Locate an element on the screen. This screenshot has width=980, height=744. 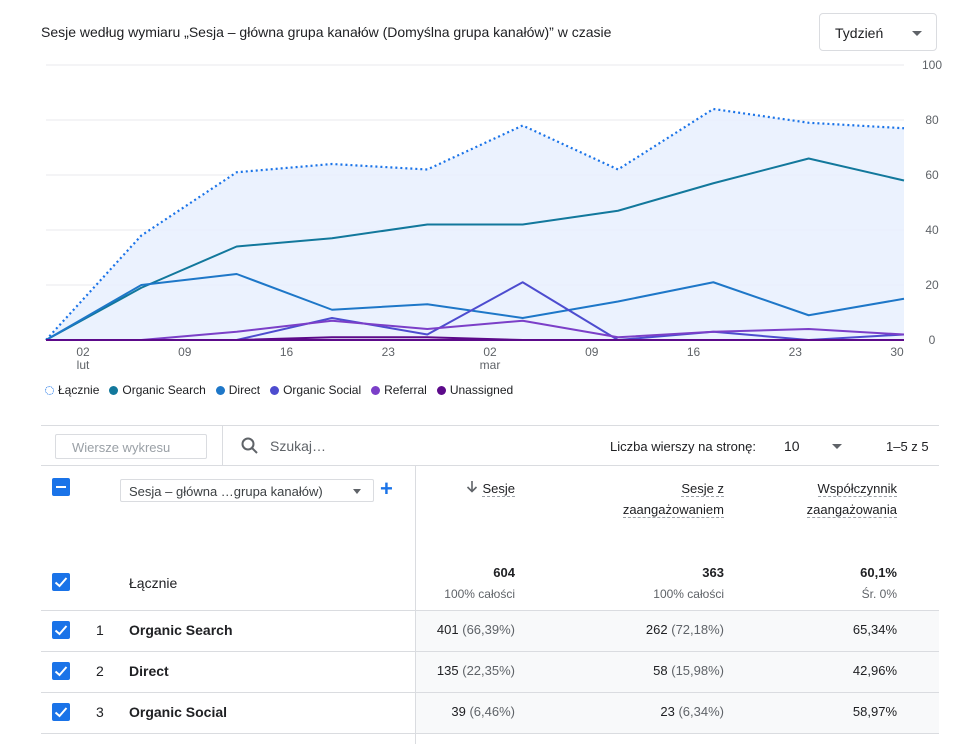
rows-per-page-select: 10 is located at coordinates (792, 446).